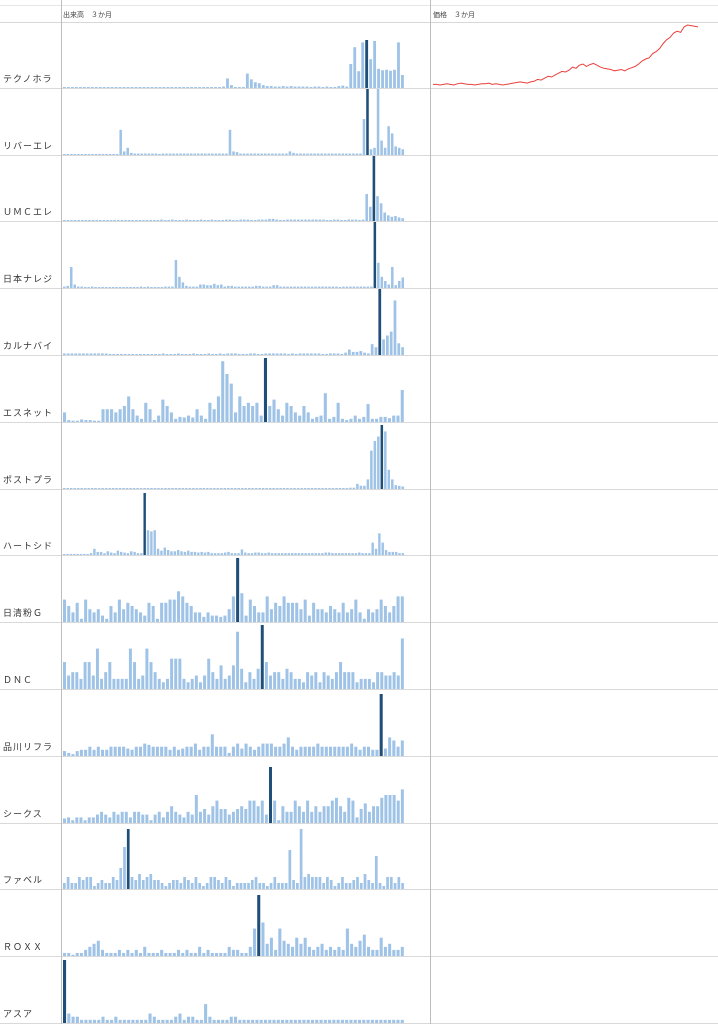 This screenshot has height=1024, width=718. I want to click on stock-name: 日清粉Ｇ, so click(23, 614).